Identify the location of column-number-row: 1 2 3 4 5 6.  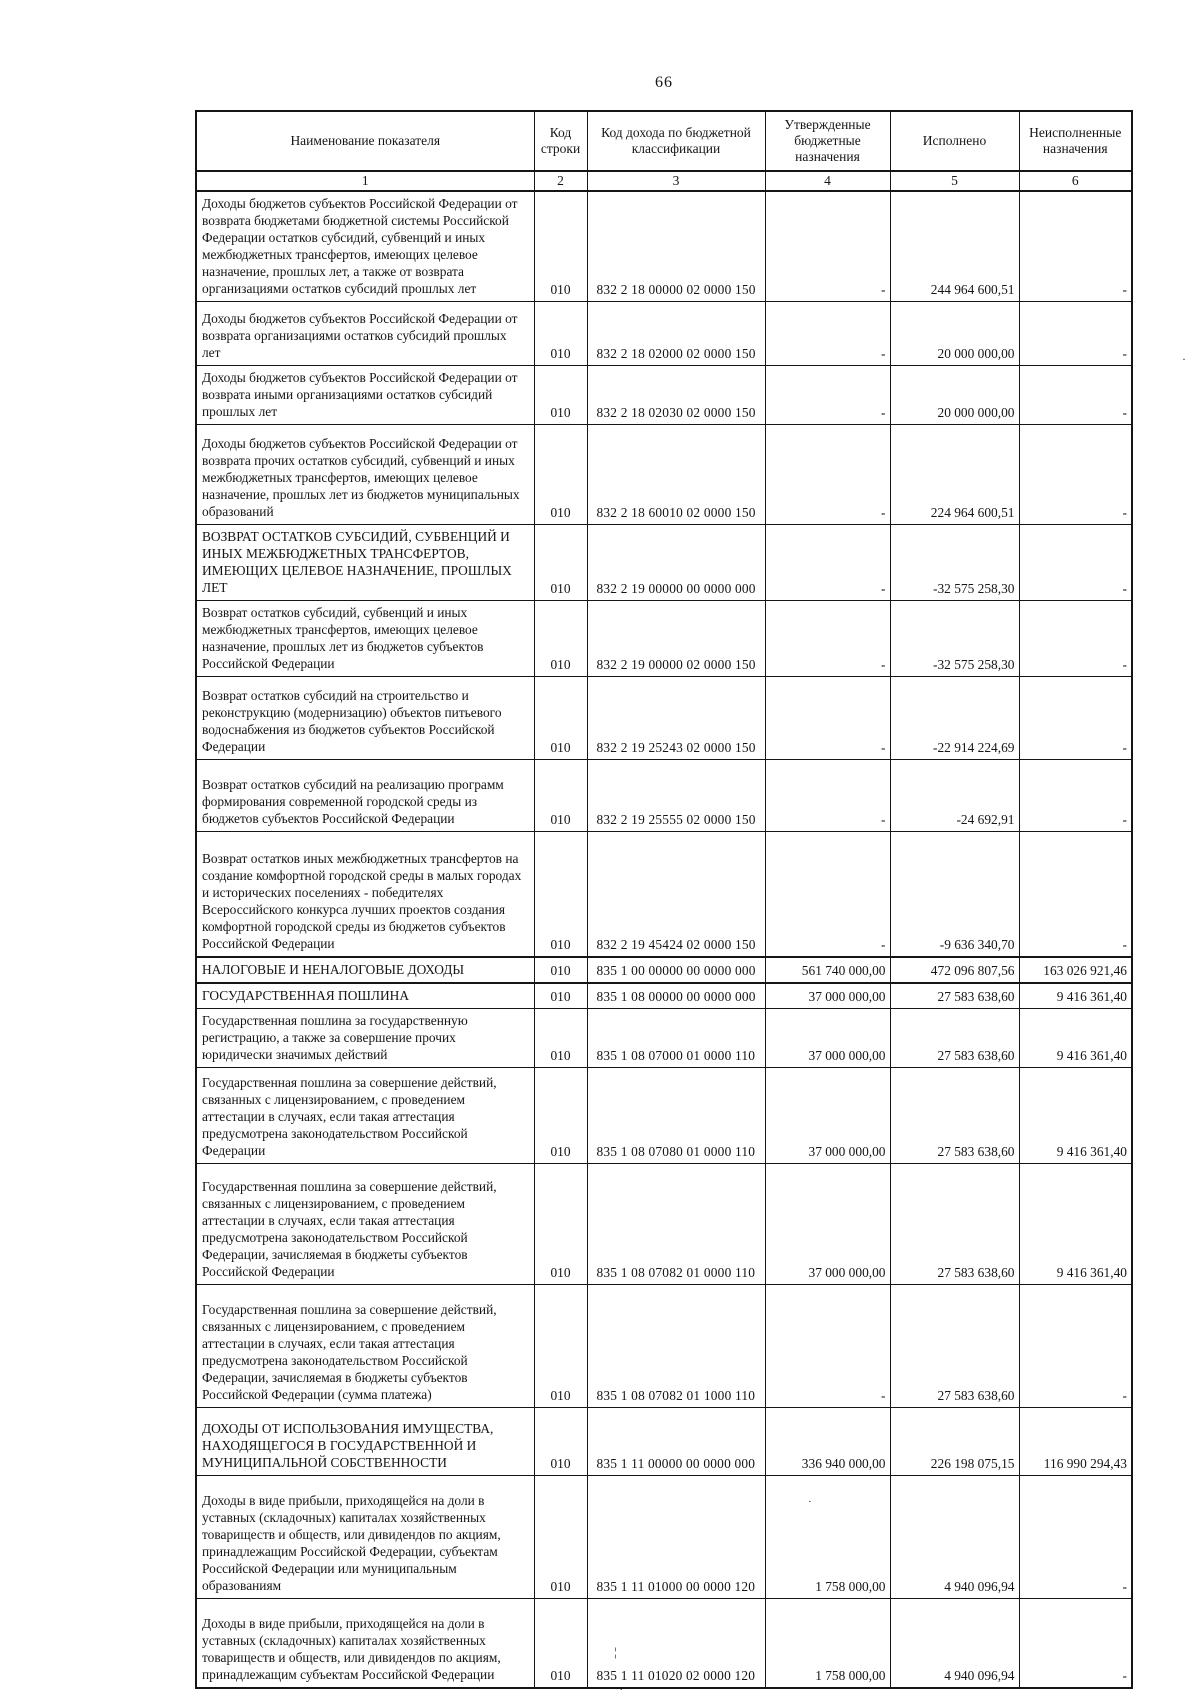
(664, 181).